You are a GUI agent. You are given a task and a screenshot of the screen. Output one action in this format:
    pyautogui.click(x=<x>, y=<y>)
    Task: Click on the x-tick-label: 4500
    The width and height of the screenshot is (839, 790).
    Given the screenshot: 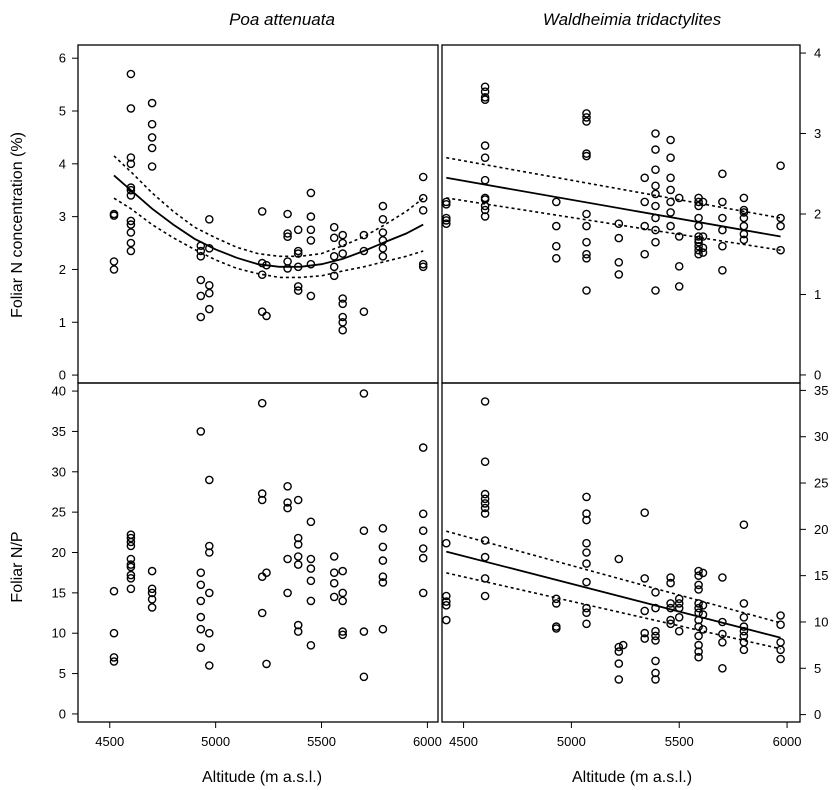 What is the action you would take?
    pyautogui.click(x=109, y=741)
    